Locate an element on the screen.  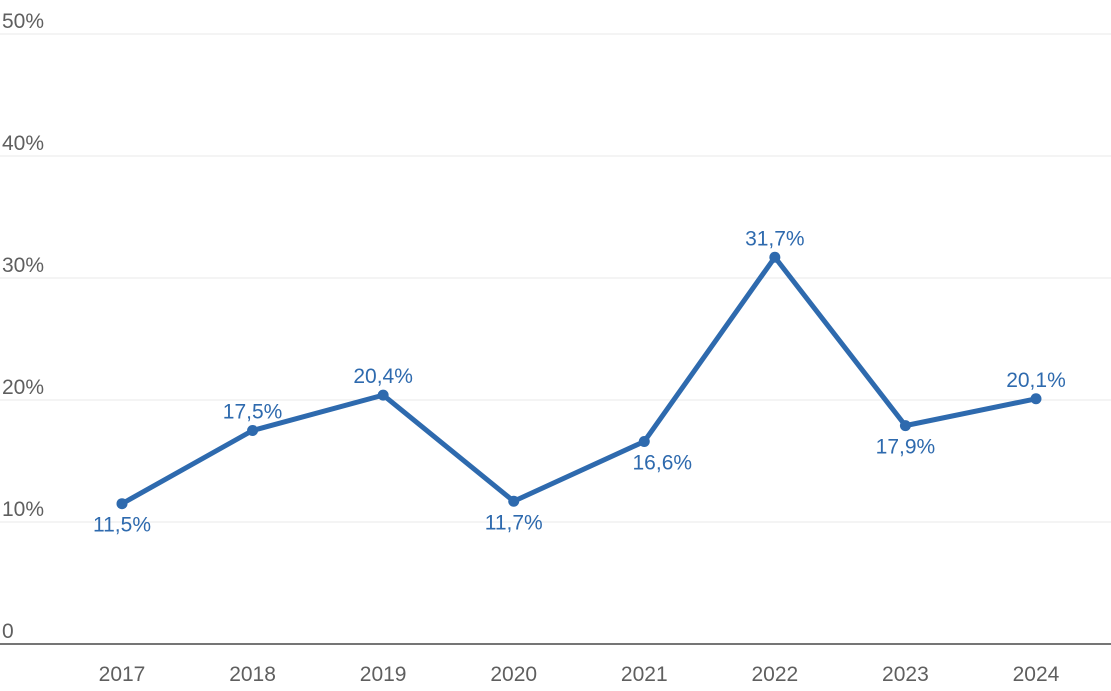
y-axis-tick-label: 20% is located at coordinates (23, 387).